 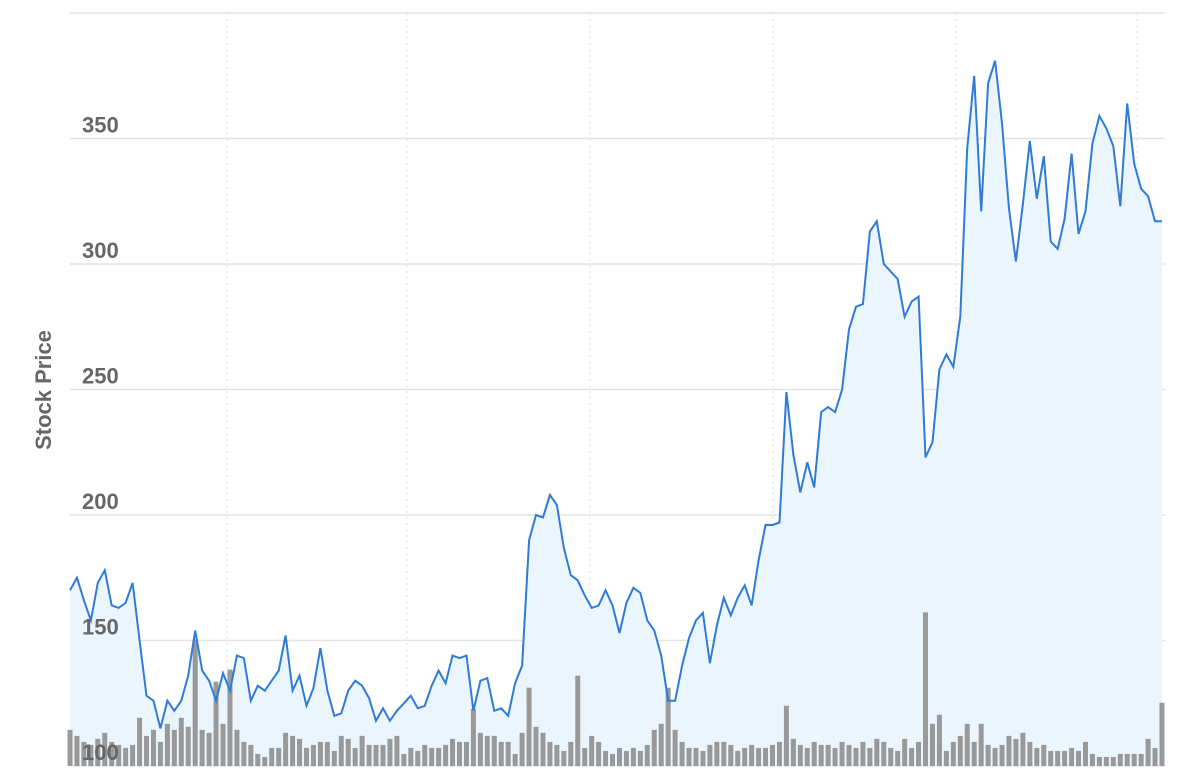 I want to click on y-tick-label: 350, so click(x=100, y=124).